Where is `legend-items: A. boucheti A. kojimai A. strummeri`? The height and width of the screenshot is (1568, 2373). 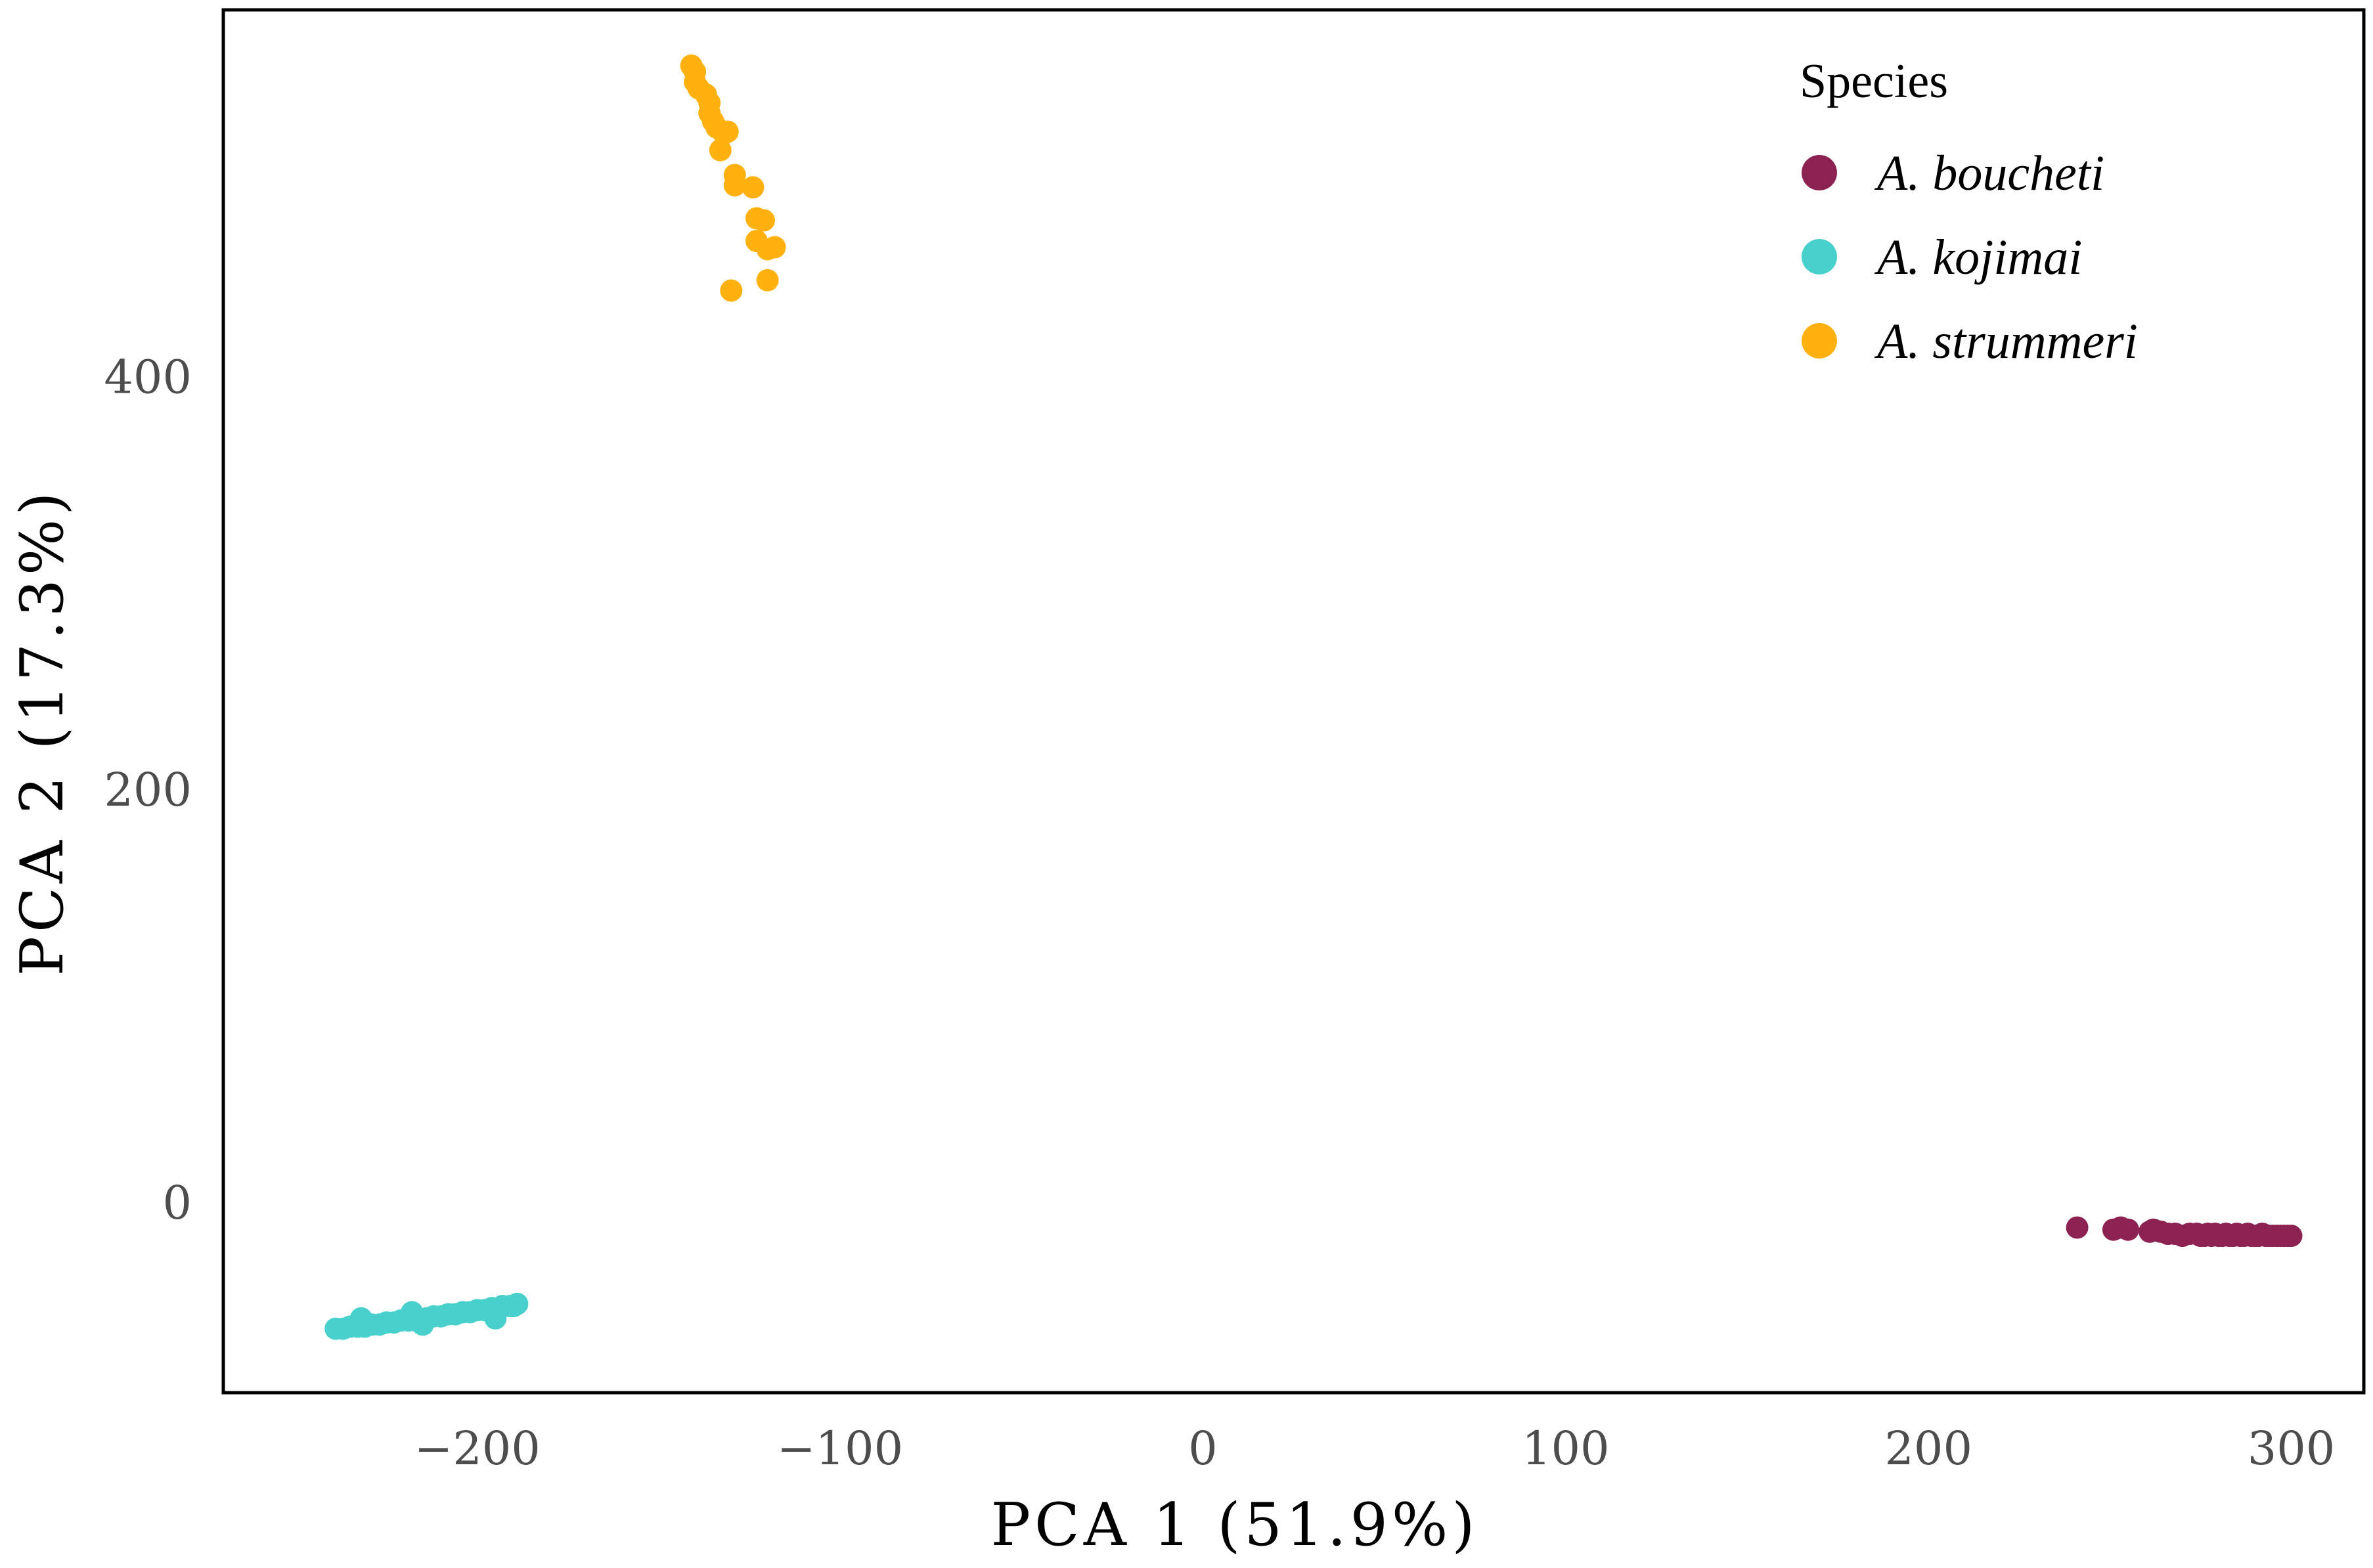 legend-items: A. boucheti A. kojimai A. strummeri is located at coordinates (1970, 257).